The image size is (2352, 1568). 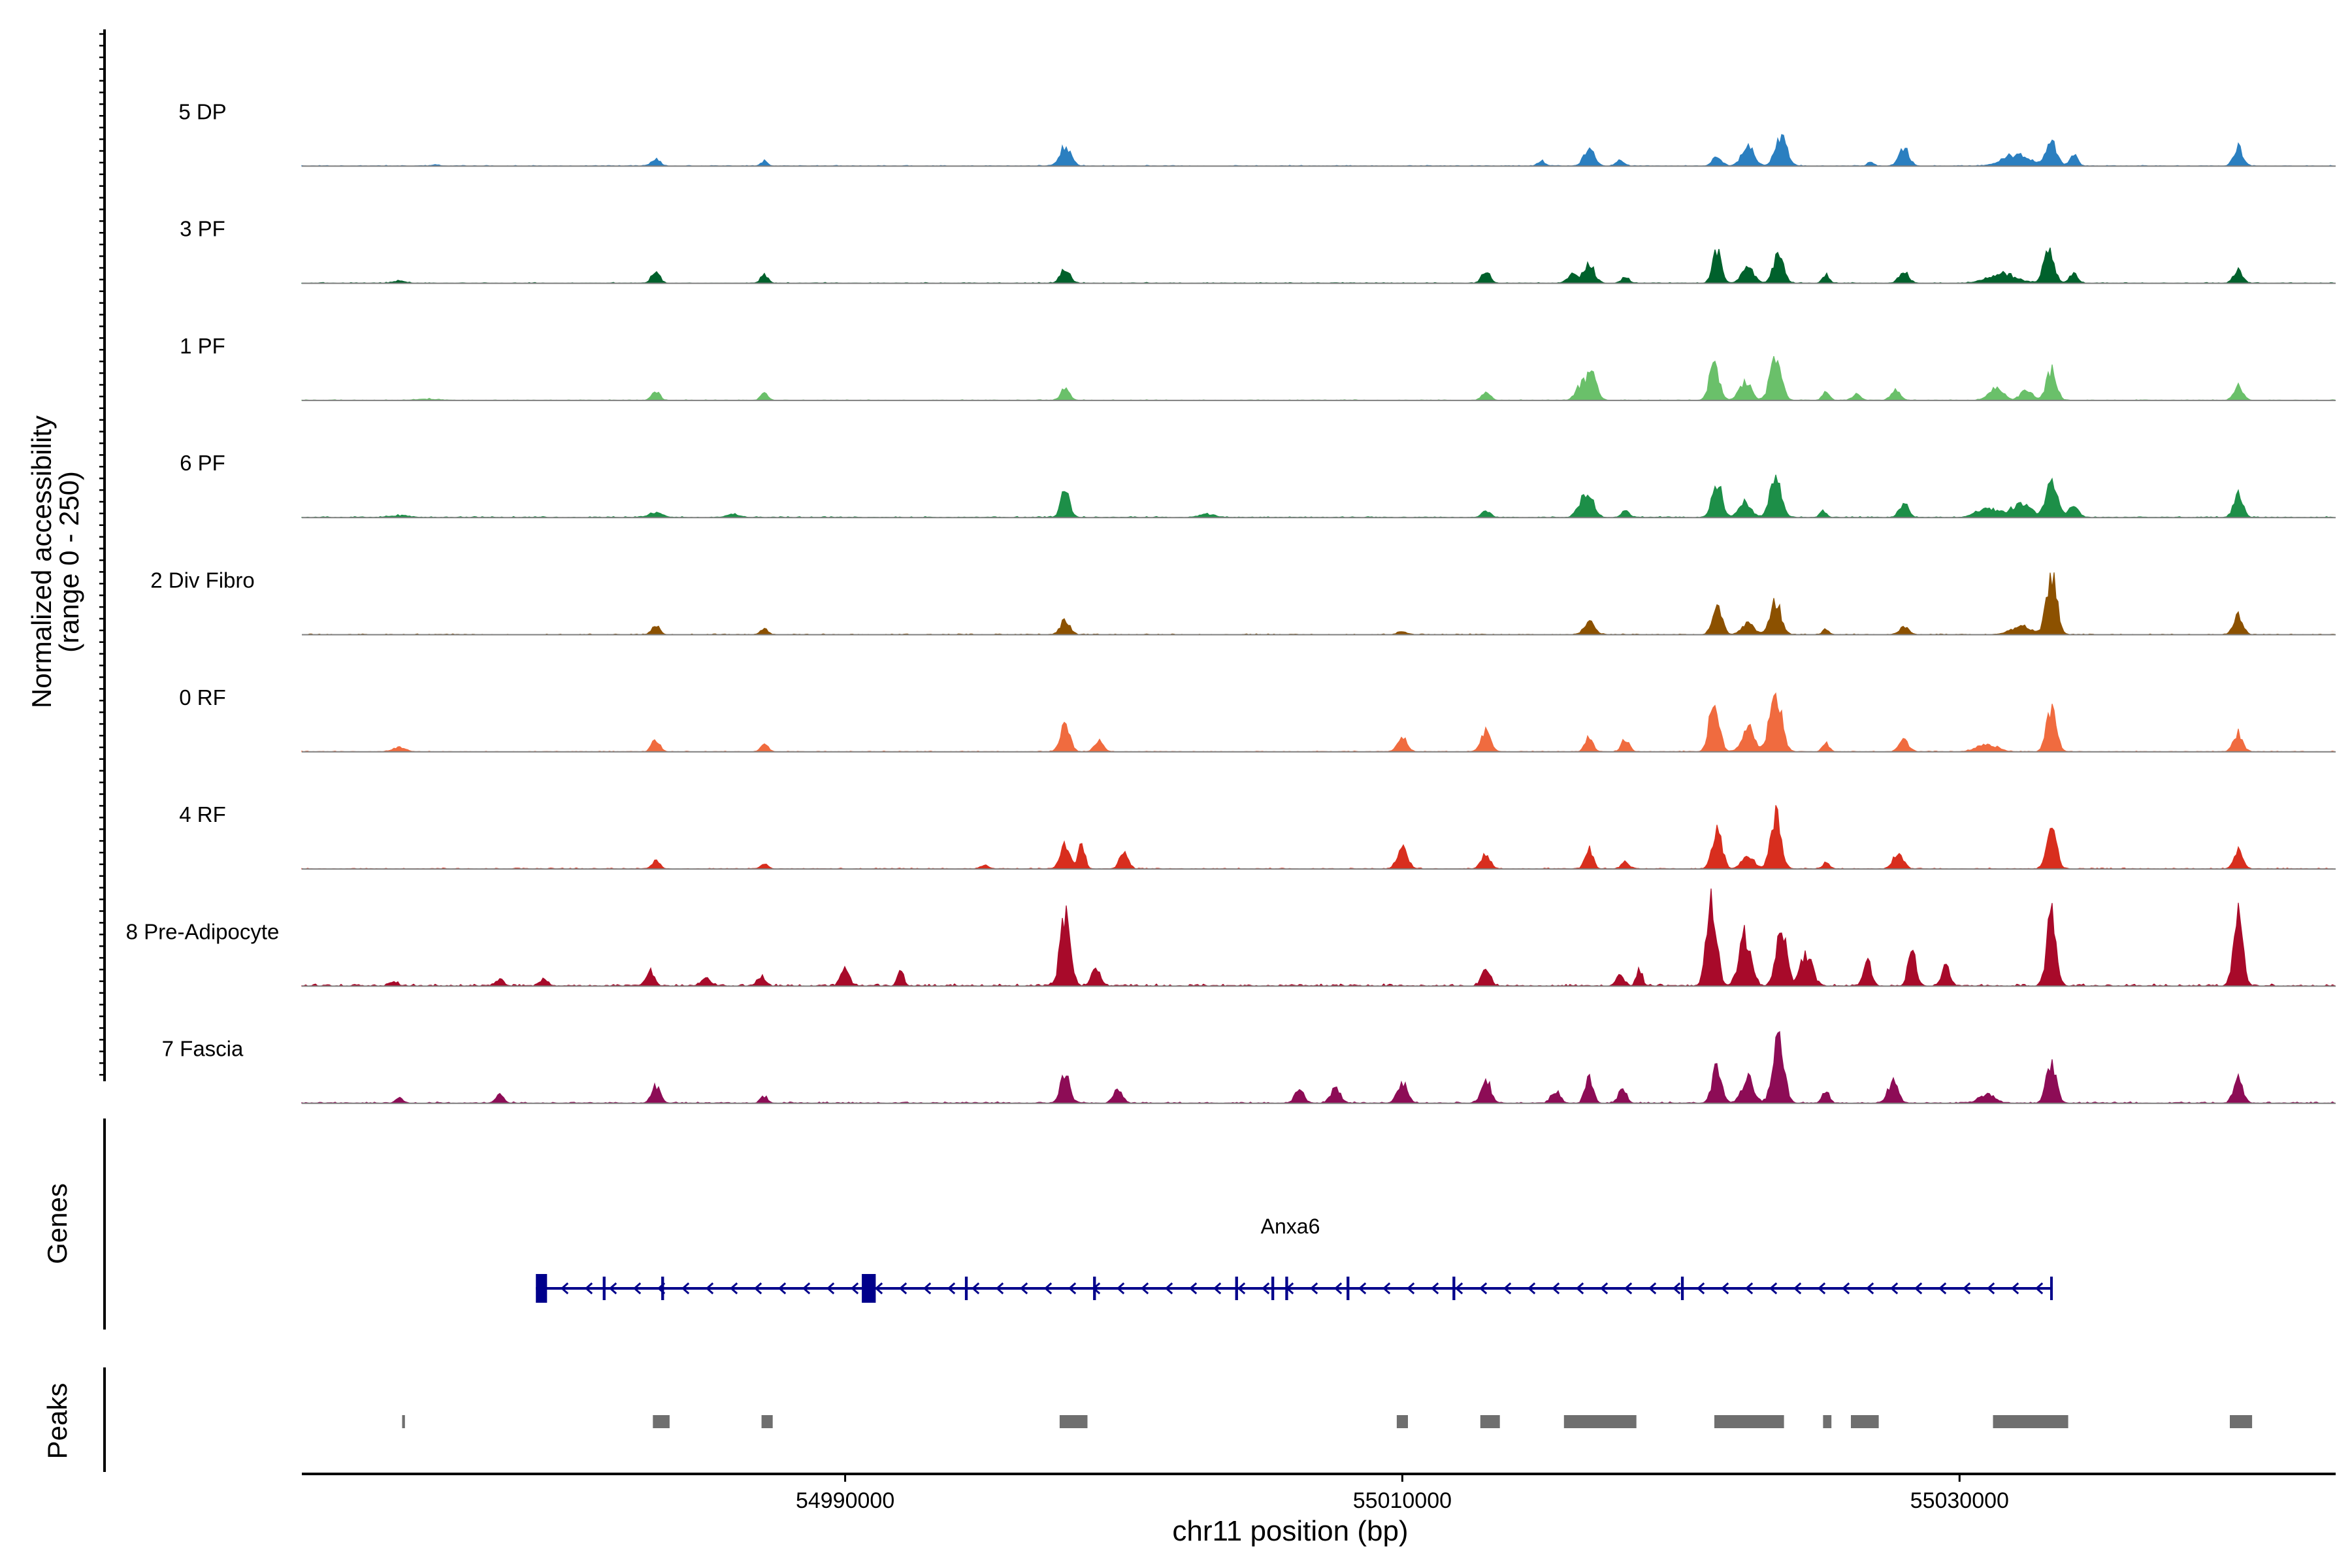 What do you see at coordinates (202, 697) in the screenshot?
I see `track-label: 0 RF` at bounding box center [202, 697].